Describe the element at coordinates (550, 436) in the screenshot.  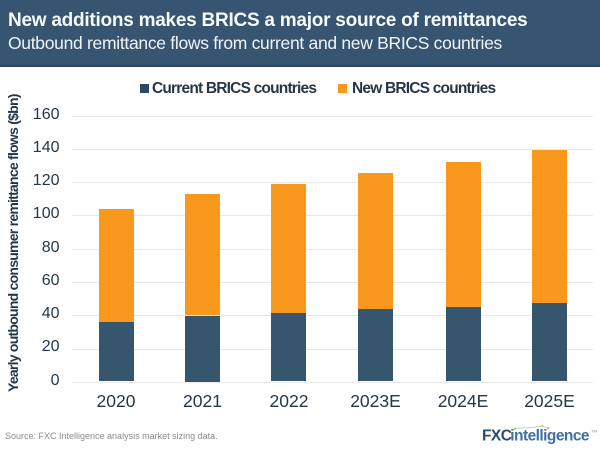
I see `svg-text: intelligence` at that location.